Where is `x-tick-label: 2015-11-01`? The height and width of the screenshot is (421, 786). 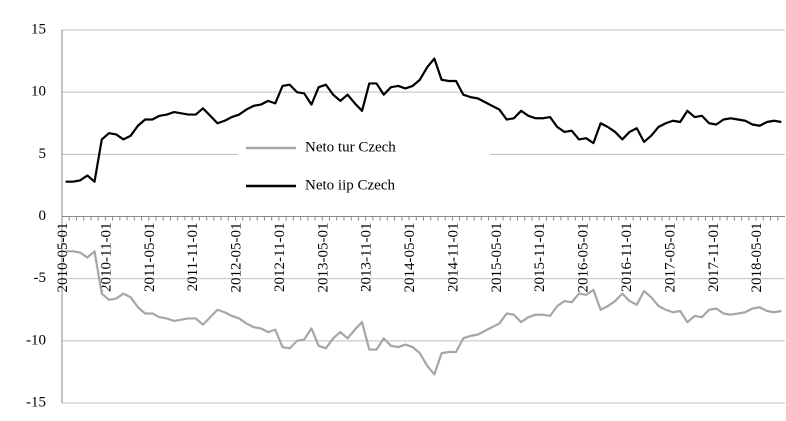
x-tick-label: 2015-11-01 is located at coordinates (540, 257).